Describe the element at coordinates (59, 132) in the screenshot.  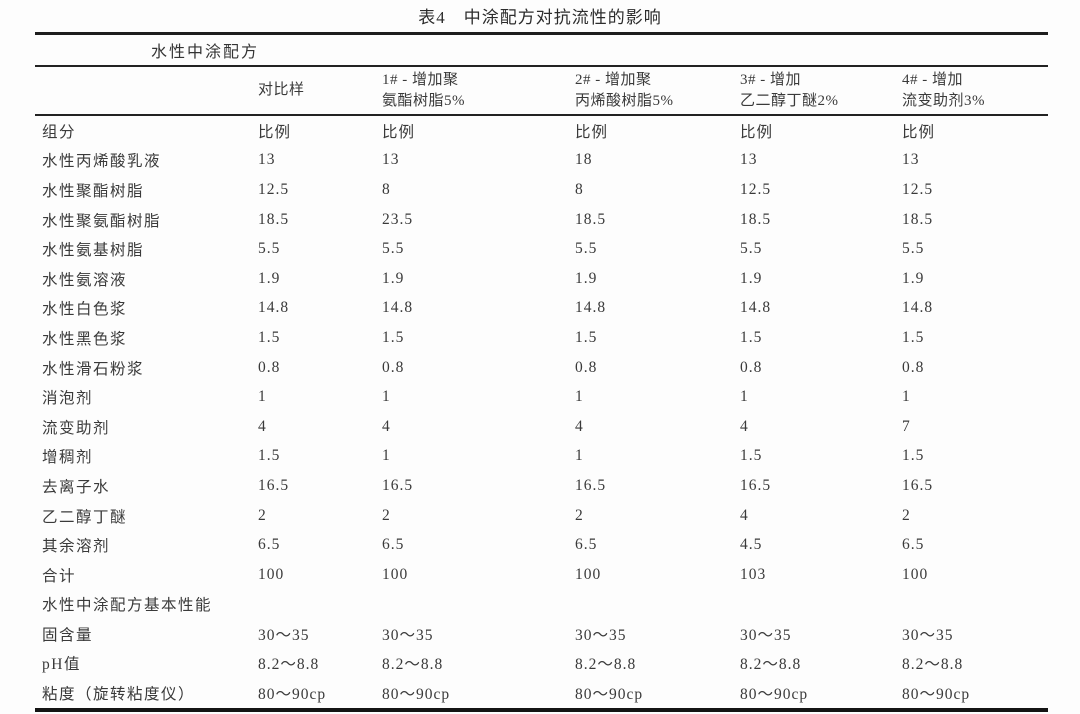
I see `row-label: 组分` at that location.